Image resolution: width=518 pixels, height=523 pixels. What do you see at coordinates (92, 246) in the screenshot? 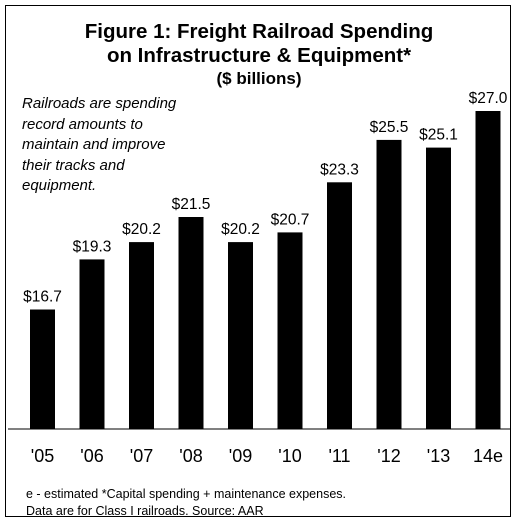
I see `data-label: $19.3` at bounding box center [92, 246].